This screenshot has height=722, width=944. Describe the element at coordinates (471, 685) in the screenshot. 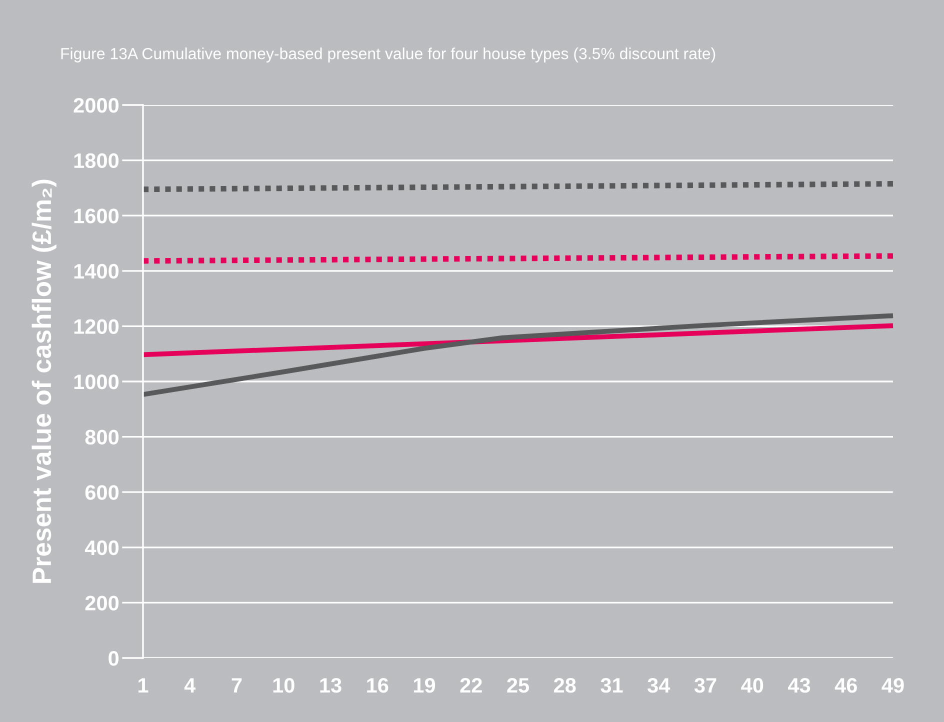

I see `x-tick-label: 22` at that location.